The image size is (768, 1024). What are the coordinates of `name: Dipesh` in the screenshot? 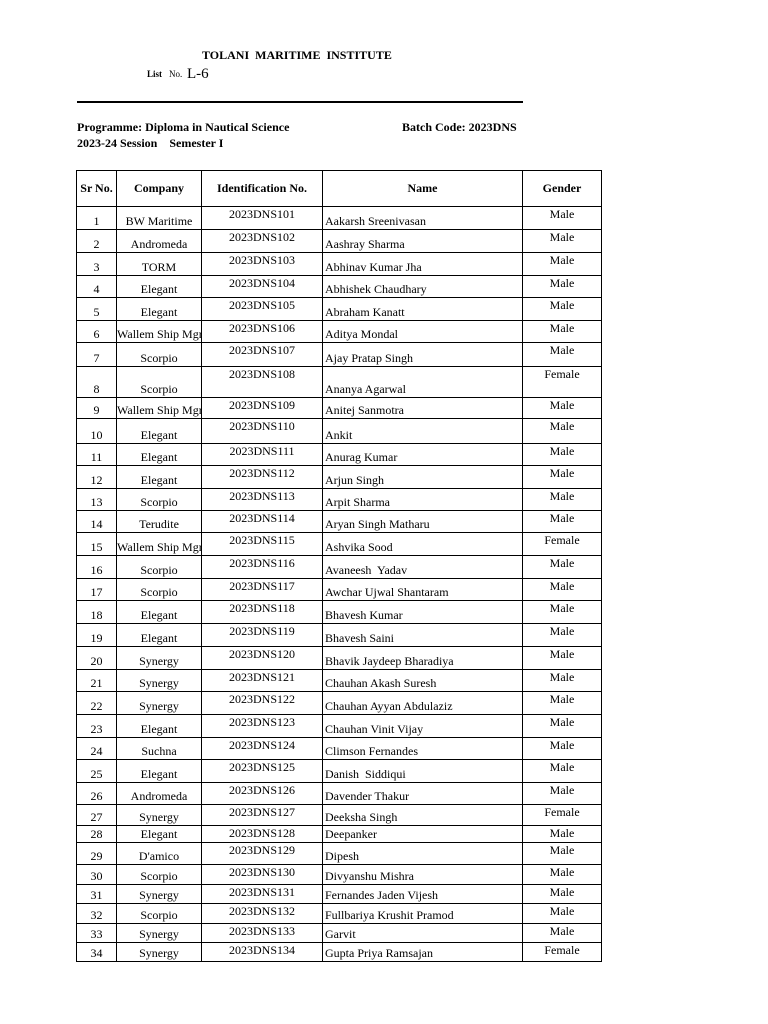 It's located at (422, 853).